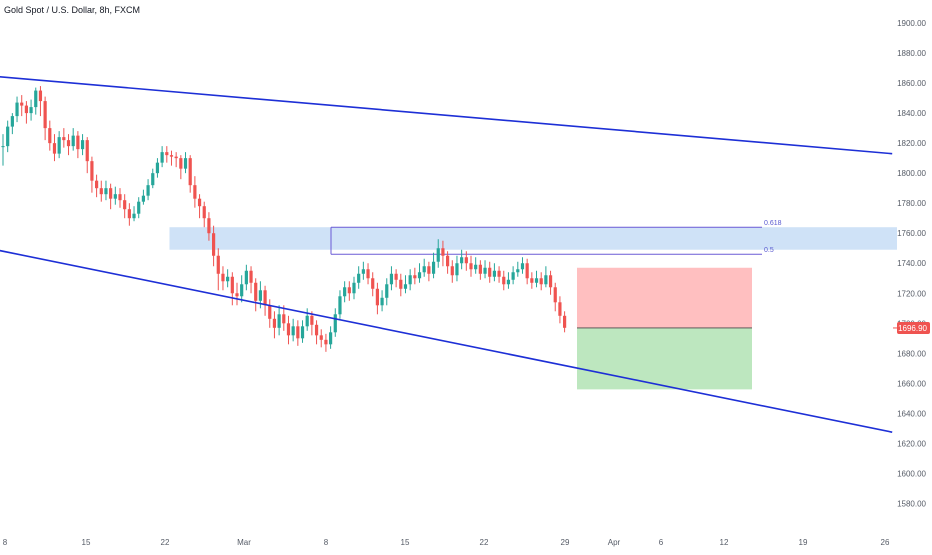 This screenshot has height=555, width=932. What do you see at coordinates (911, 327) in the screenshot?
I see `last-price-marker: 1696.90` at bounding box center [911, 327].